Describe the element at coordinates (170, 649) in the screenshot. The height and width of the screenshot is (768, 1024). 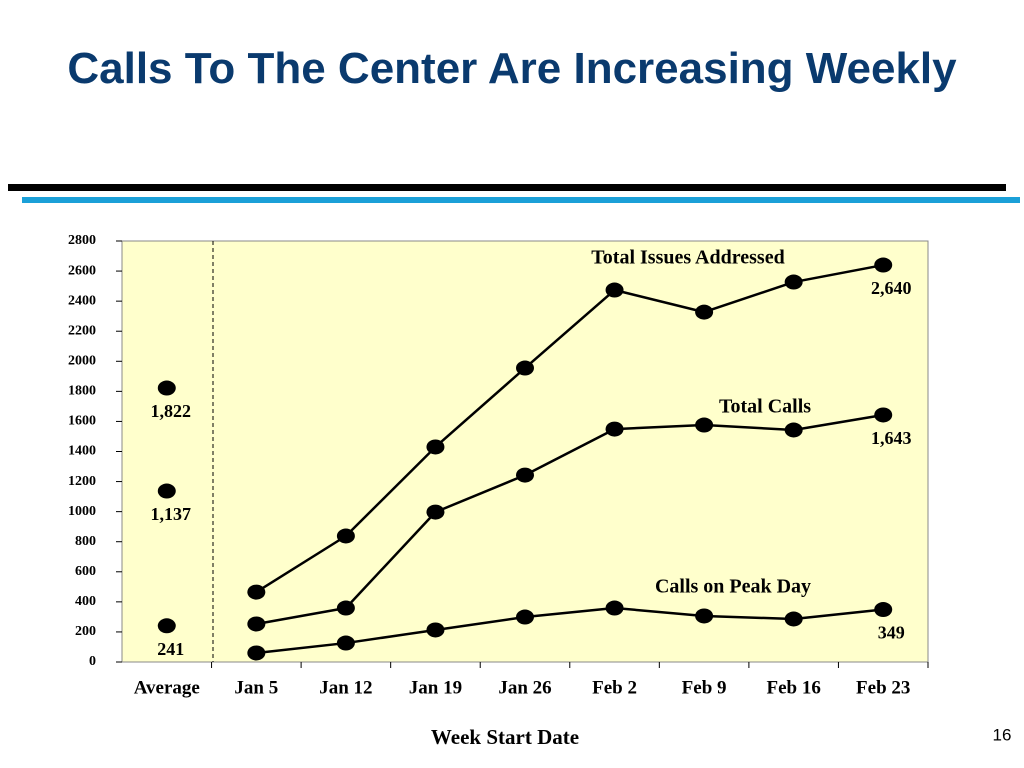
I see `value-label: 241` at that location.